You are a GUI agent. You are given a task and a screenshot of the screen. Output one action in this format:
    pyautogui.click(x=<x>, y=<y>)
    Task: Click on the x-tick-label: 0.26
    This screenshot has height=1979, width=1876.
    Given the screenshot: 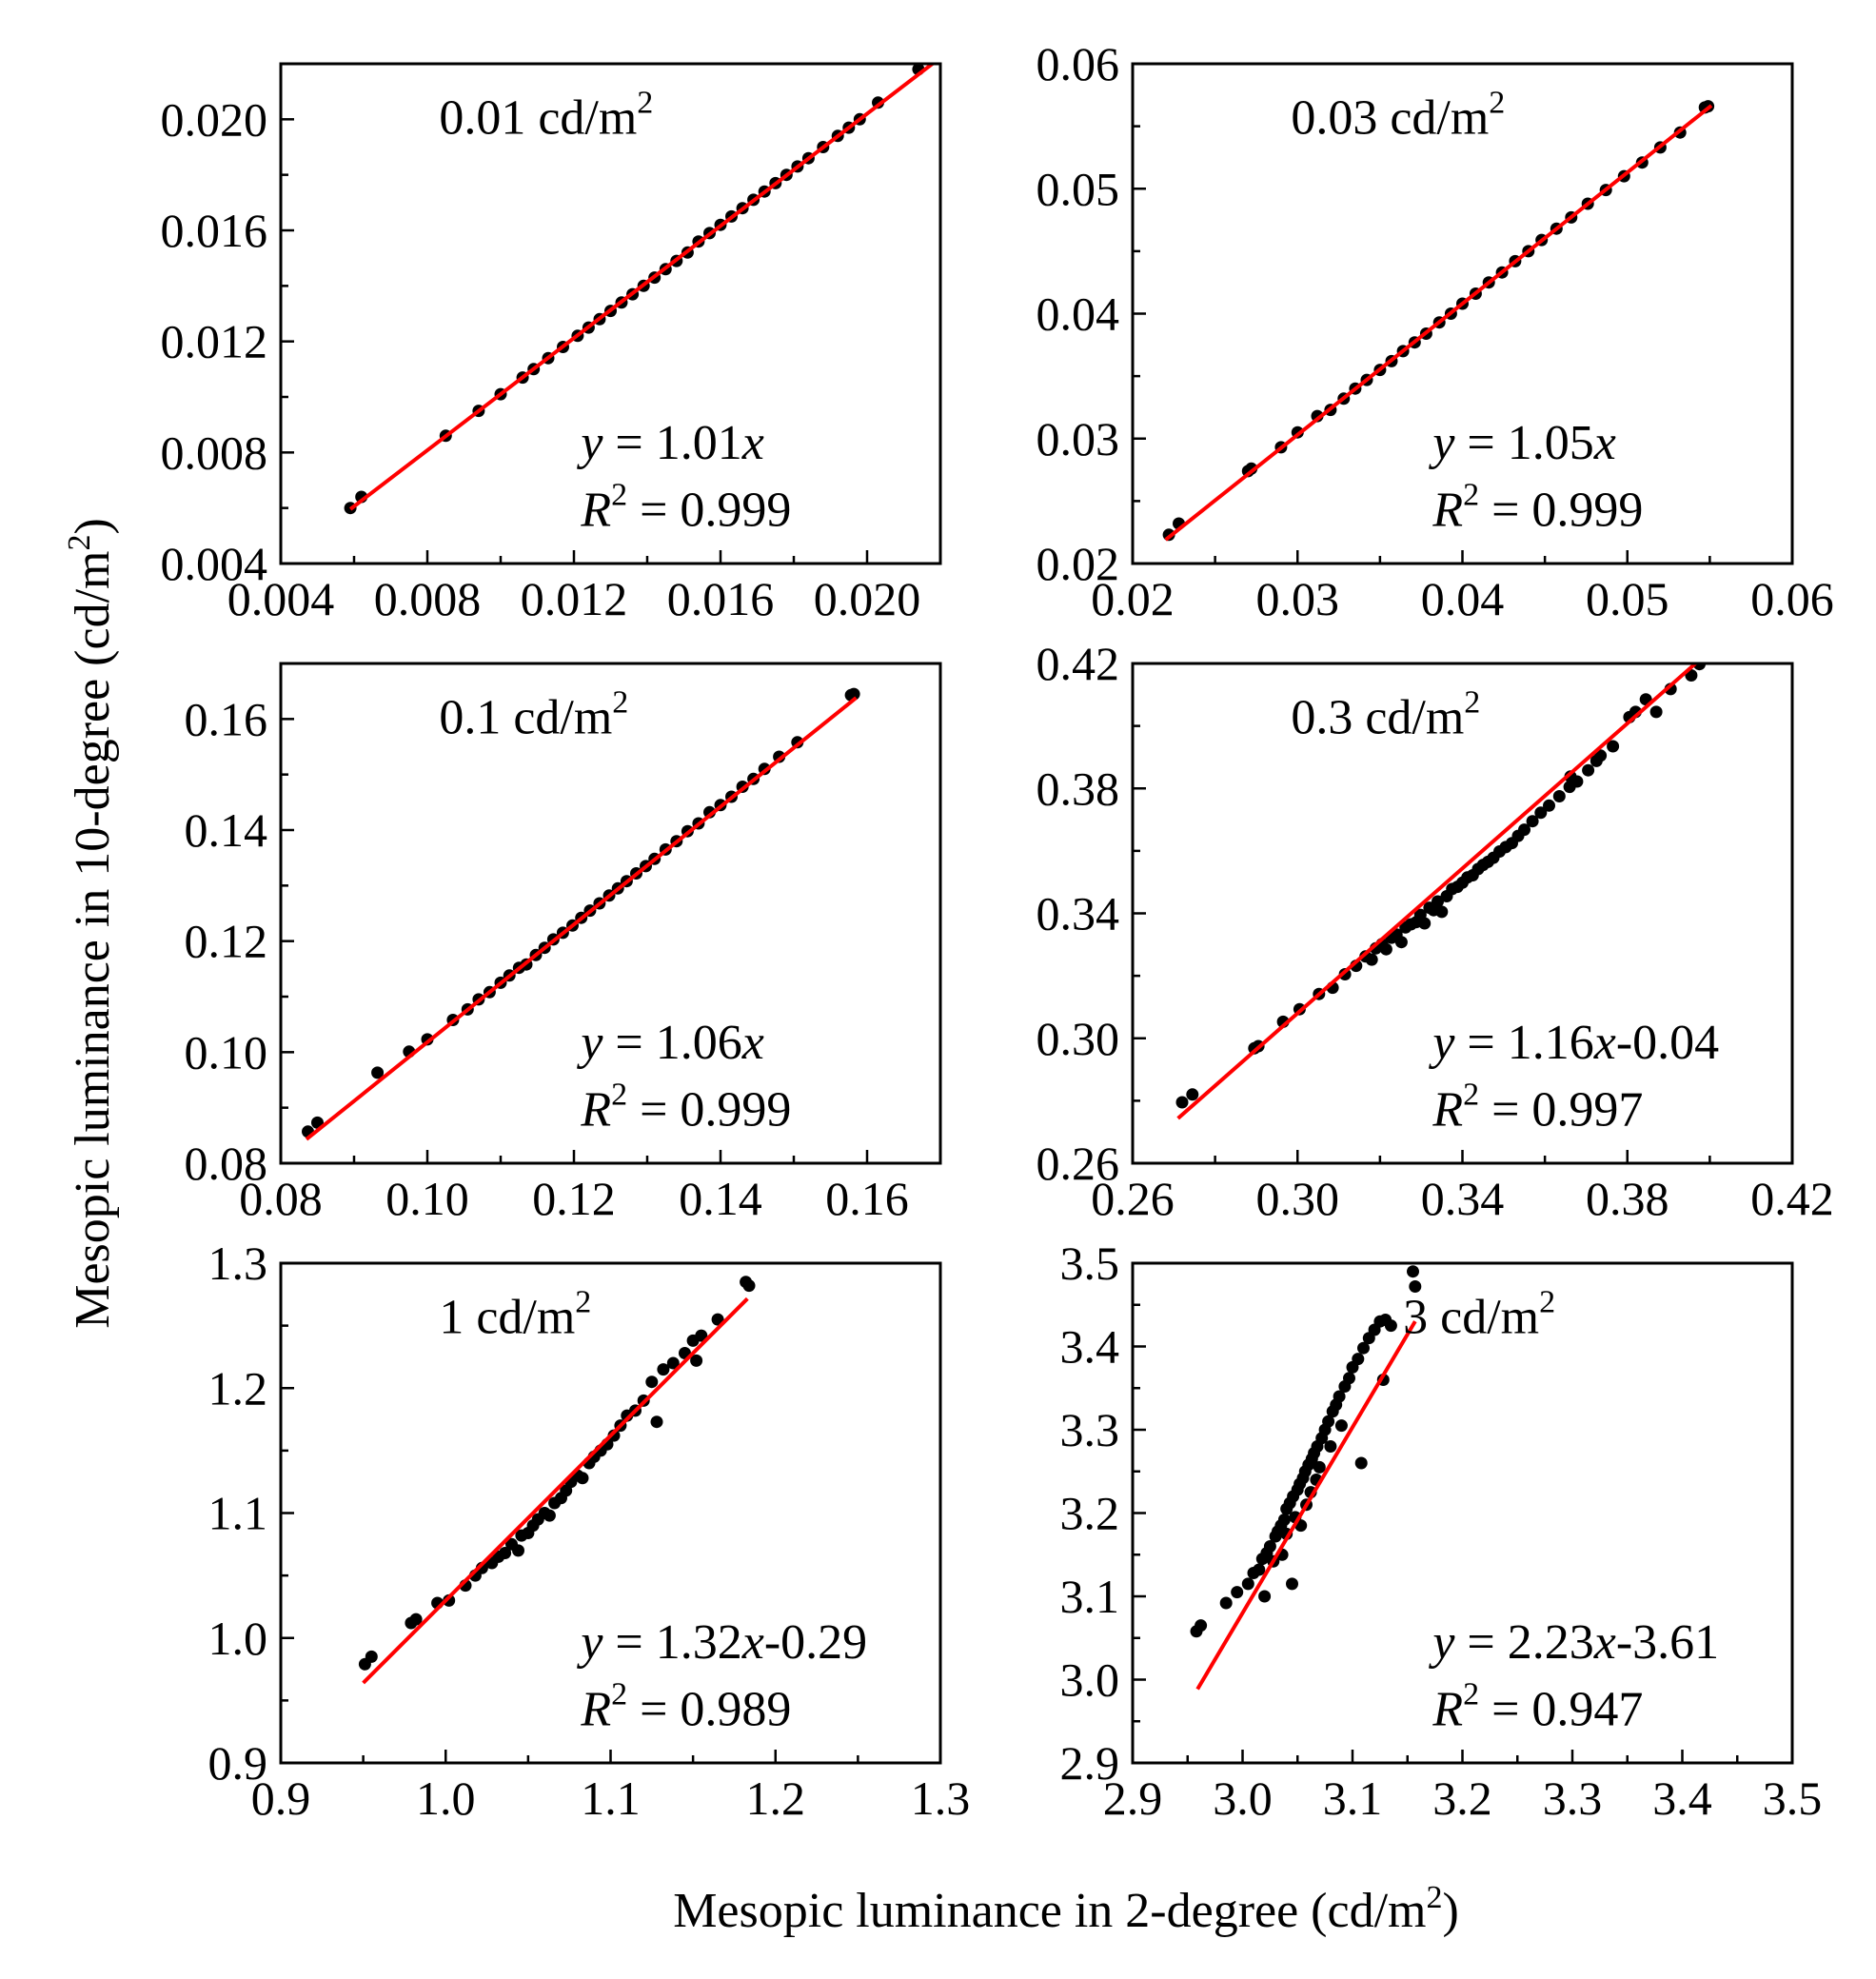 What is the action you would take?
    pyautogui.click(x=1133, y=1198)
    